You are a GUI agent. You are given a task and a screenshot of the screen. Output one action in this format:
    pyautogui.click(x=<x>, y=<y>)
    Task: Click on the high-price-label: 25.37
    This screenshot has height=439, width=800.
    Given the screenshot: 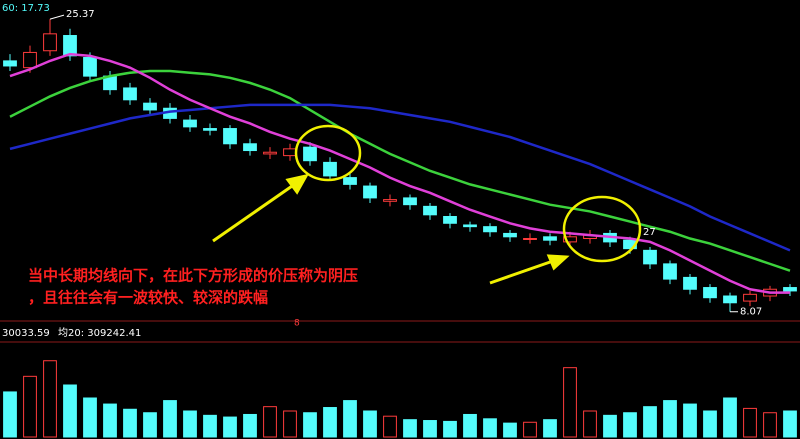 What is the action you would take?
    pyautogui.click(x=80, y=14)
    